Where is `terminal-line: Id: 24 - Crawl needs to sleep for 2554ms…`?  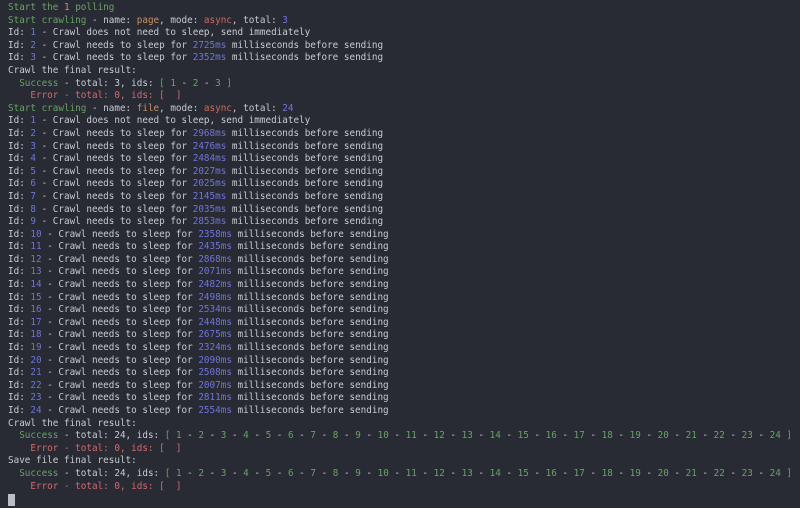
terminal-line: Id: 24 - Crawl needs to sleep for 2554ms… is located at coordinates (198, 410).